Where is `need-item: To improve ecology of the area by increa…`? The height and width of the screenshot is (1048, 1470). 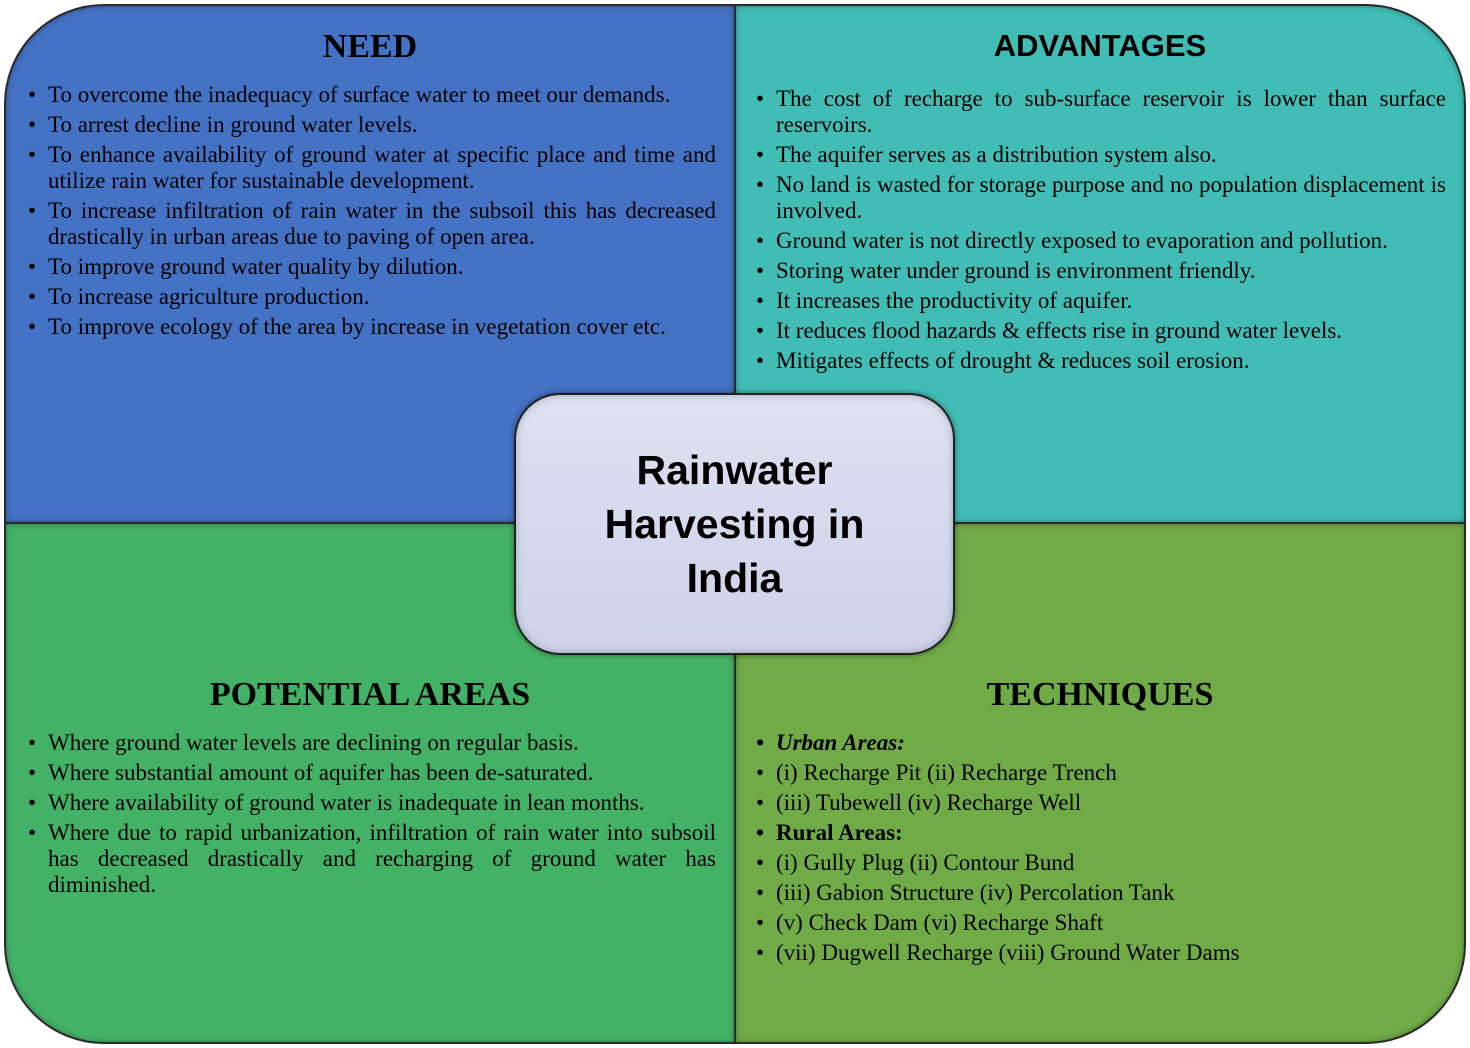 need-item: To improve ecology of the area by increa… is located at coordinates (372, 327).